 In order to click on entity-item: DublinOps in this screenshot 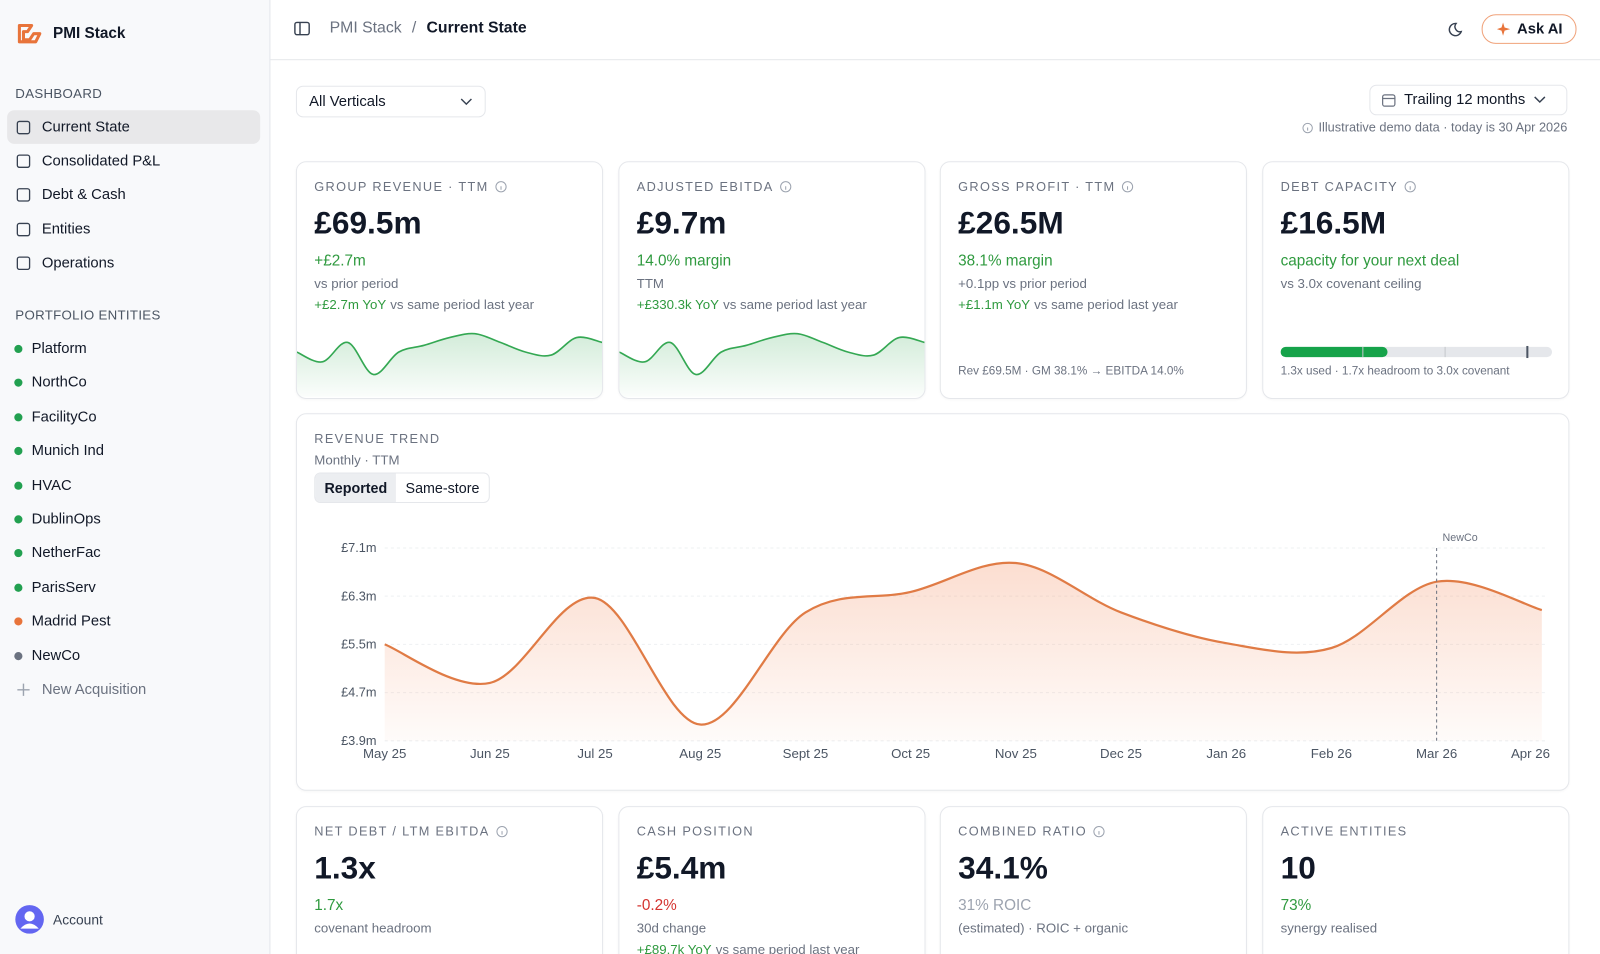, I will do `click(57, 519)`.